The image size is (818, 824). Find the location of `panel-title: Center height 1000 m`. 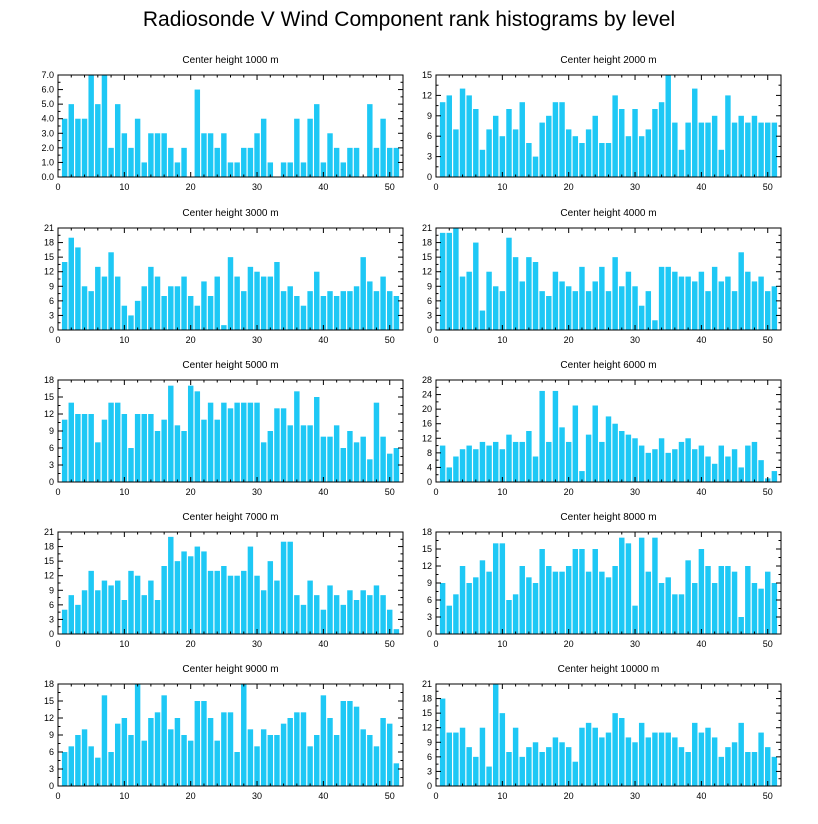

panel-title: Center height 1000 m is located at coordinates (230, 60).